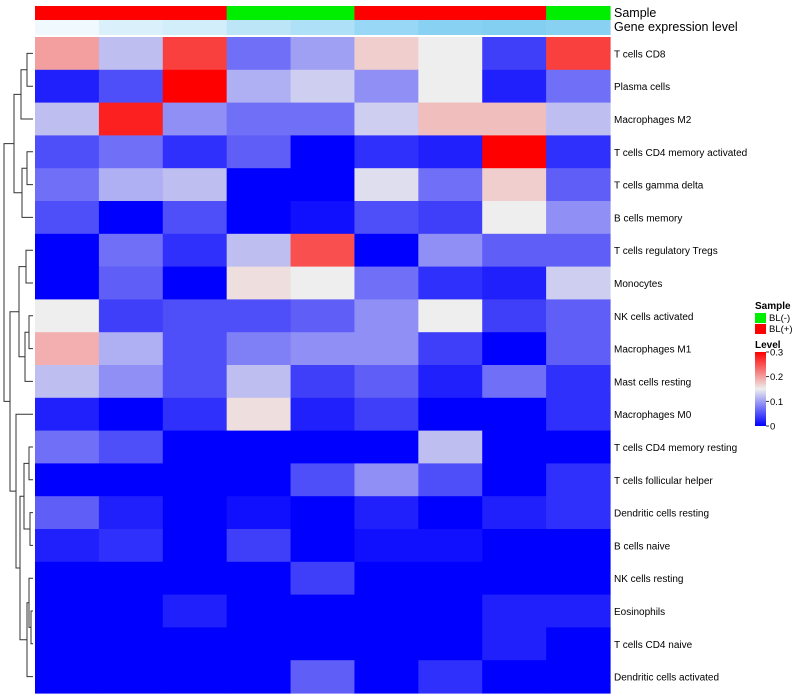 The width and height of the screenshot is (800, 700). Describe the element at coordinates (635, 13) in the screenshot. I see `annotation-label-sample: Sample` at that location.